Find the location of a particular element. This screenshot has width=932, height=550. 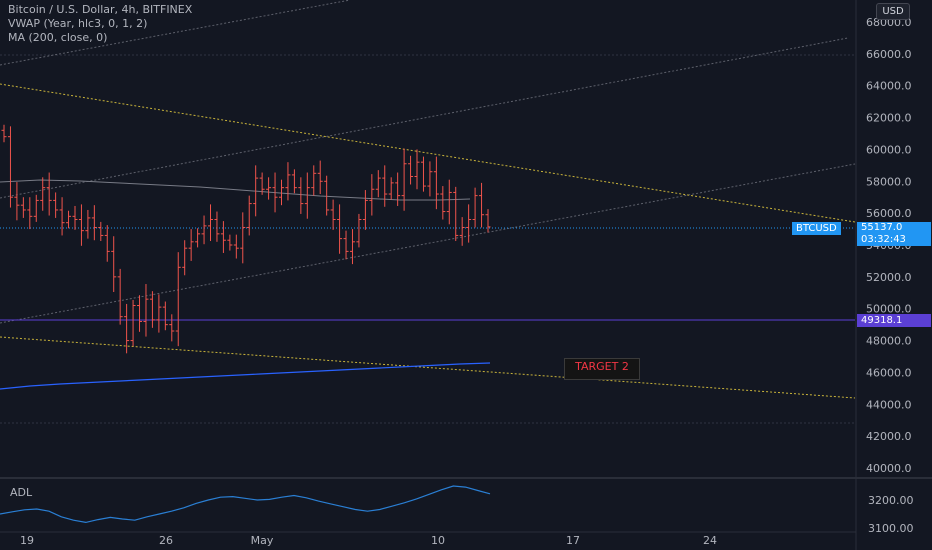

price-tick-label: 48000.0 is located at coordinates (889, 341).